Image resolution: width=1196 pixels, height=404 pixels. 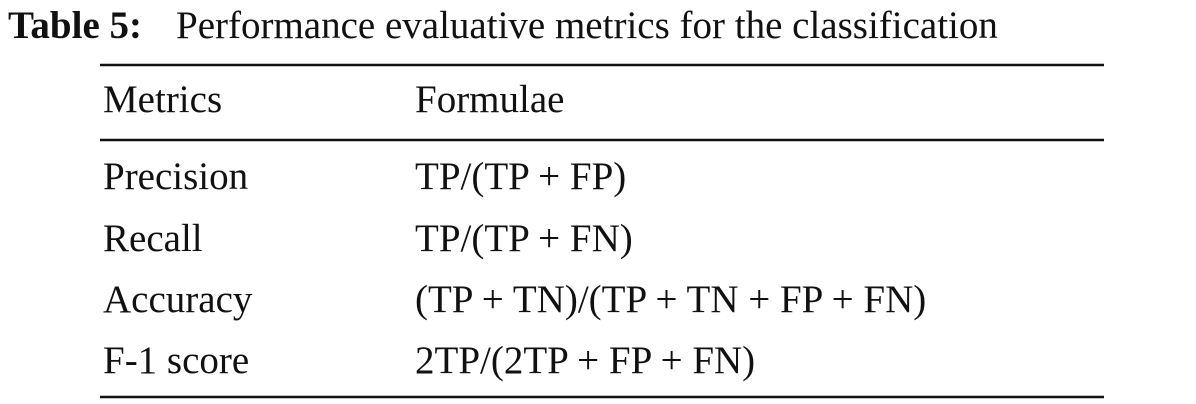 What do you see at coordinates (75, 25) in the screenshot?
I see `caption-label: Table 5:` at bounding box center [75, 25].